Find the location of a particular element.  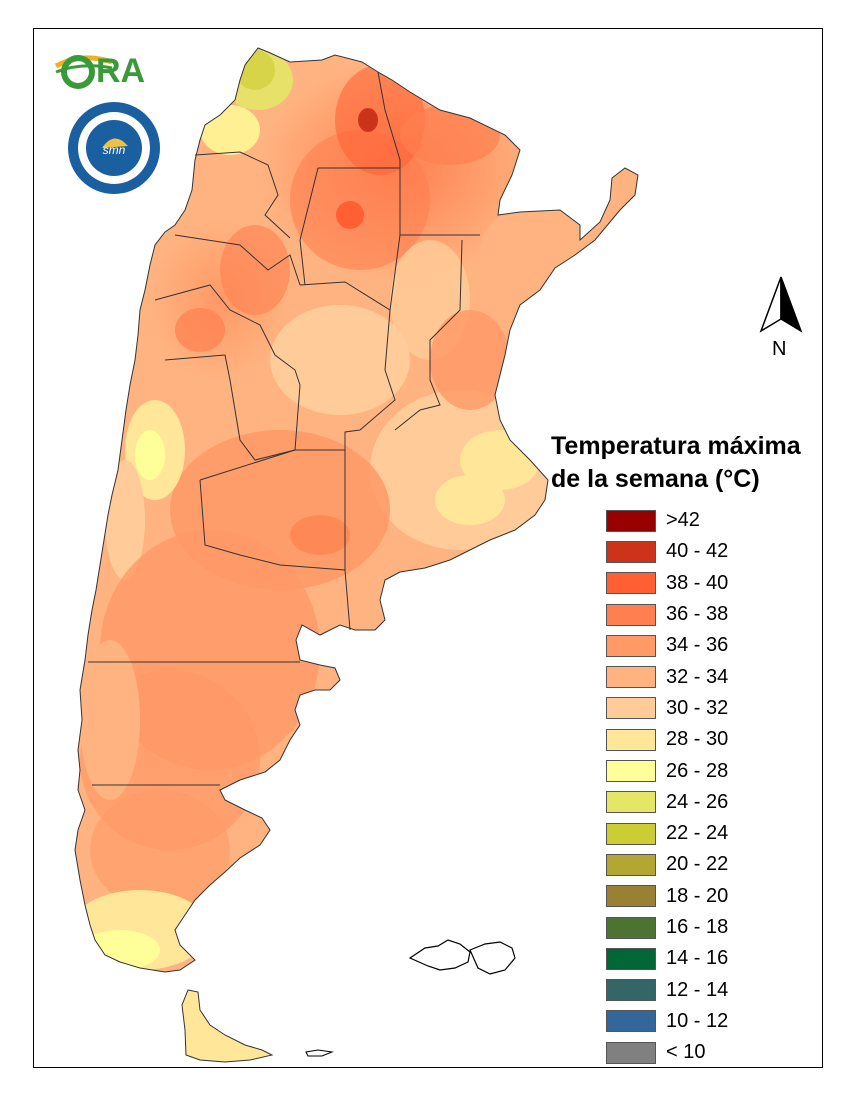

legend-item: 26 - 28 is located at coordinates (667, 770).